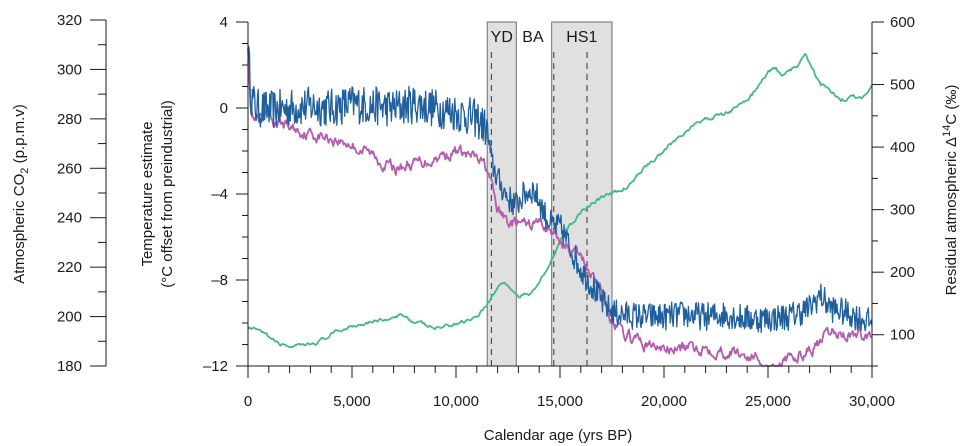  Describe the element at coordinates (768, 401) in the screenshot. I see `x-tick-label-5: 25,000` at that location.